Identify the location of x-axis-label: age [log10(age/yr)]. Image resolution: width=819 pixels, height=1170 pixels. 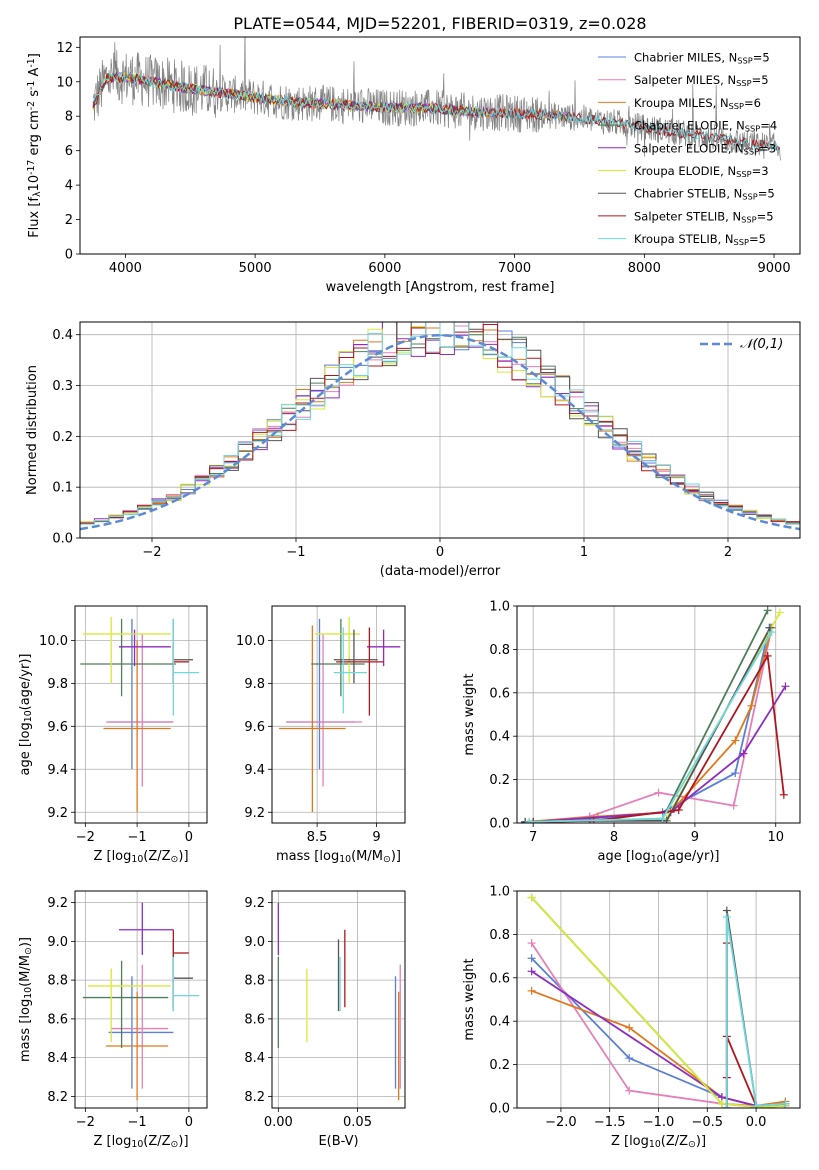
(659, 857).